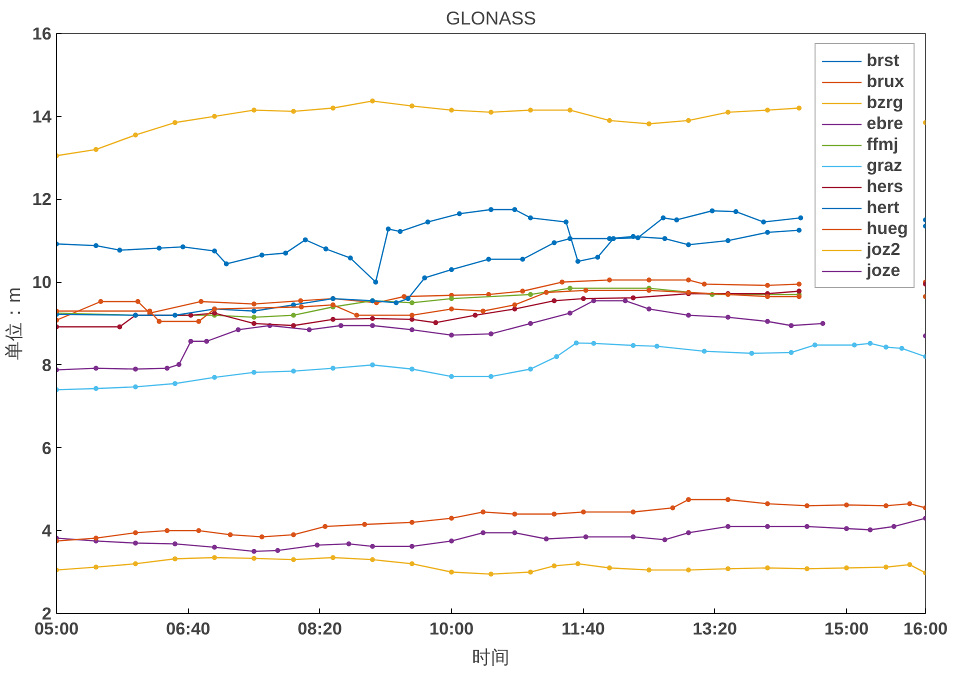 The image size is (963, 679). I want to click on legend-label: hers, so click(885, 186).